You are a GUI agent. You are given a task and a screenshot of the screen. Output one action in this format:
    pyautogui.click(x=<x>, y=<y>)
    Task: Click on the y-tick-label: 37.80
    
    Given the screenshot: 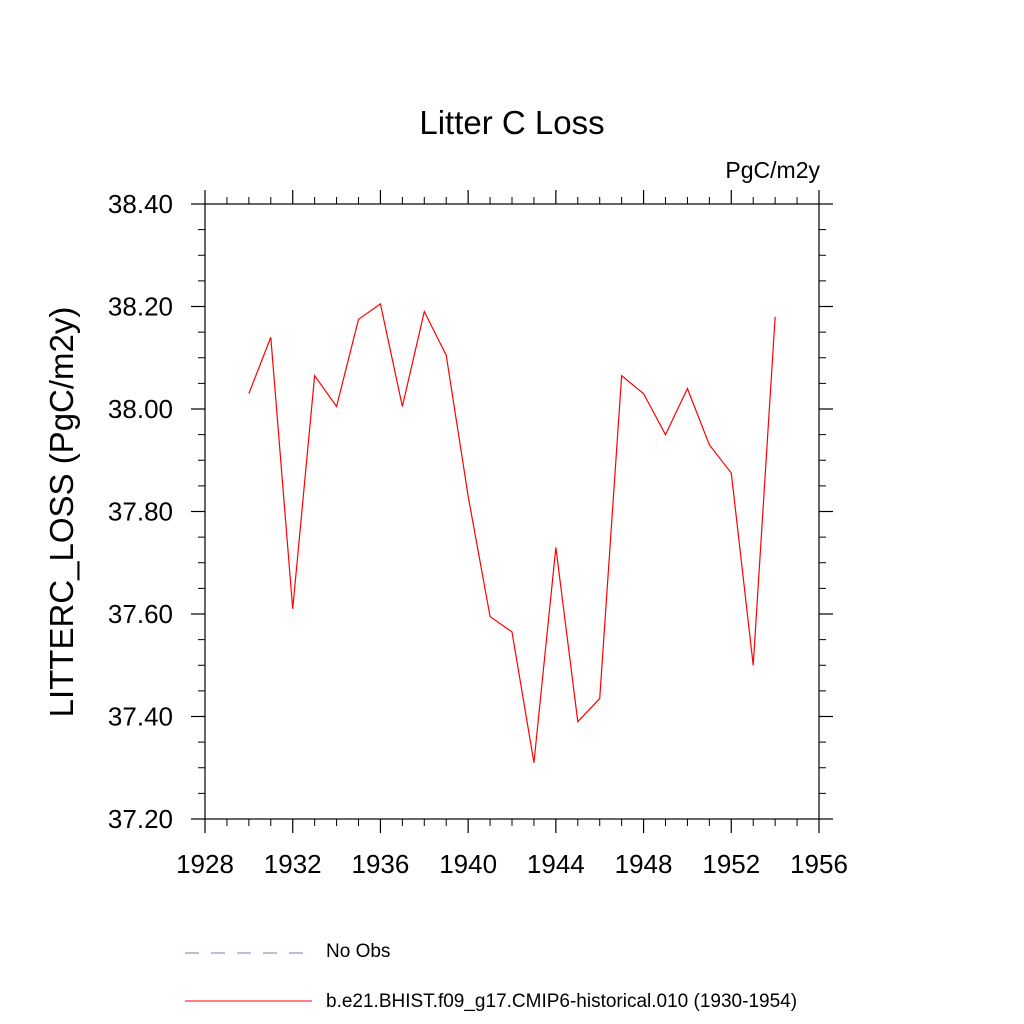 What is the action you would take?
    pyautogui.click(x=140, y=512)
    